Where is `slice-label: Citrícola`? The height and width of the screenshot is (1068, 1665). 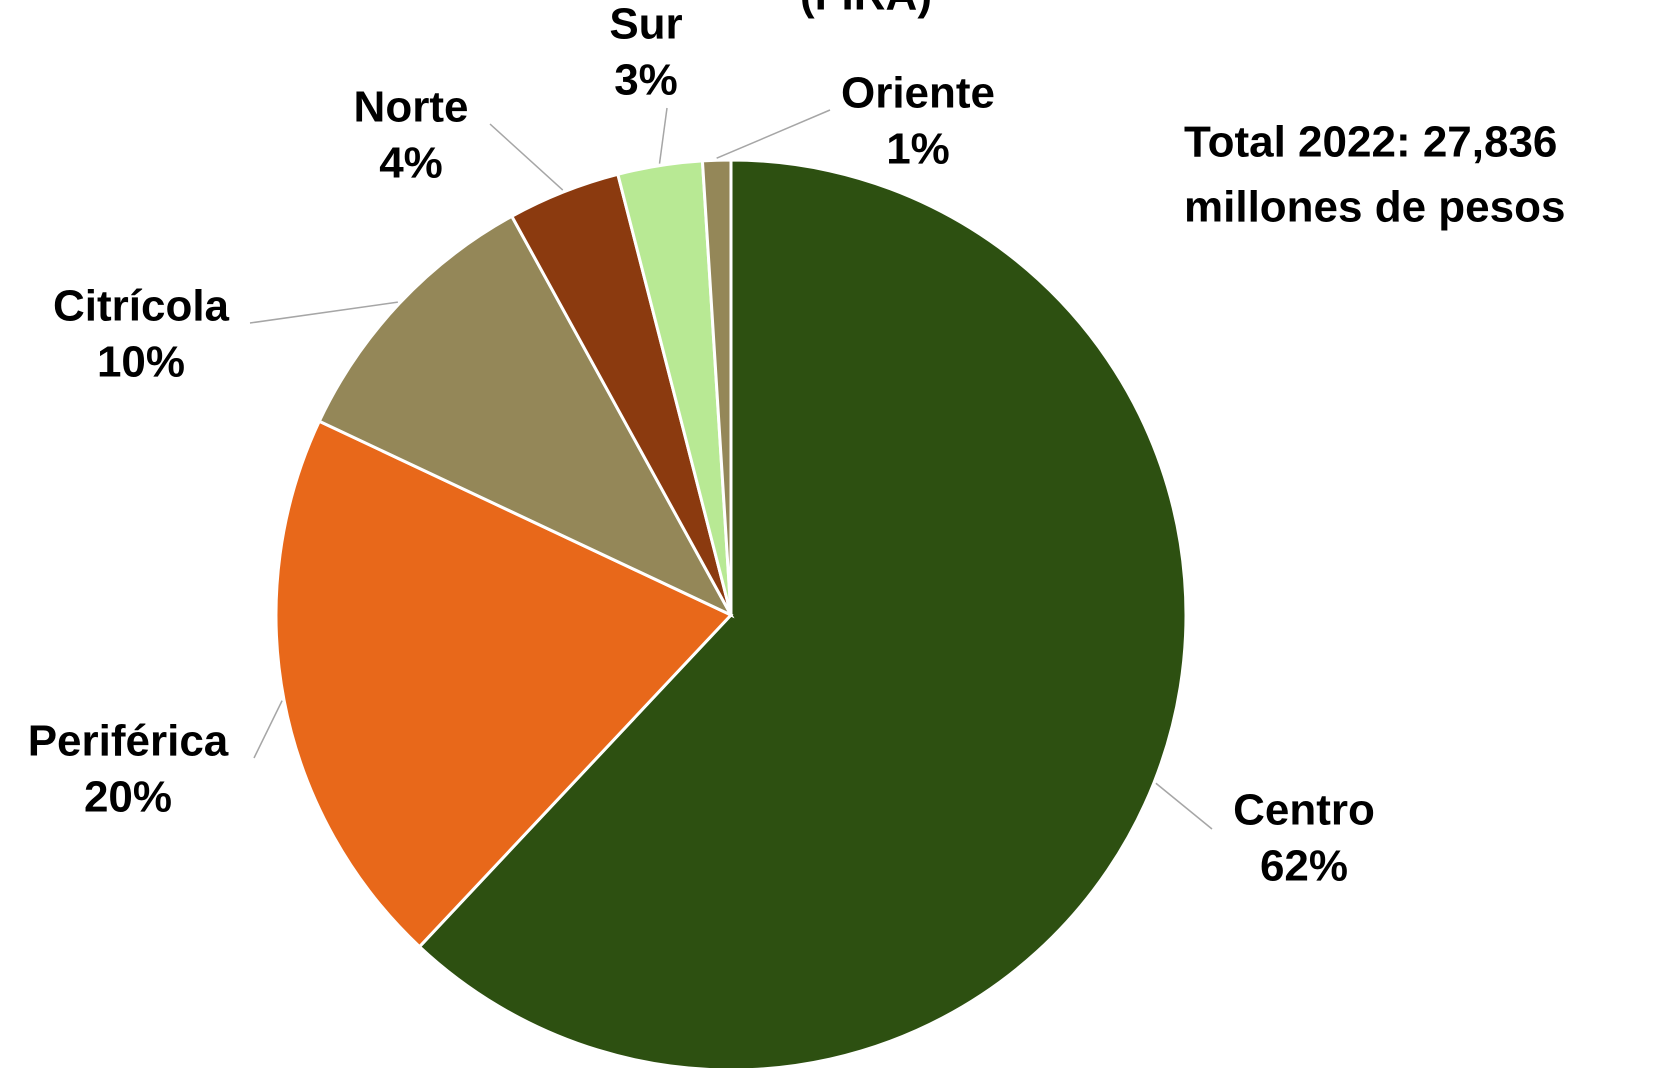 slice-label: Citrícola is located at coordinates (141, 306).